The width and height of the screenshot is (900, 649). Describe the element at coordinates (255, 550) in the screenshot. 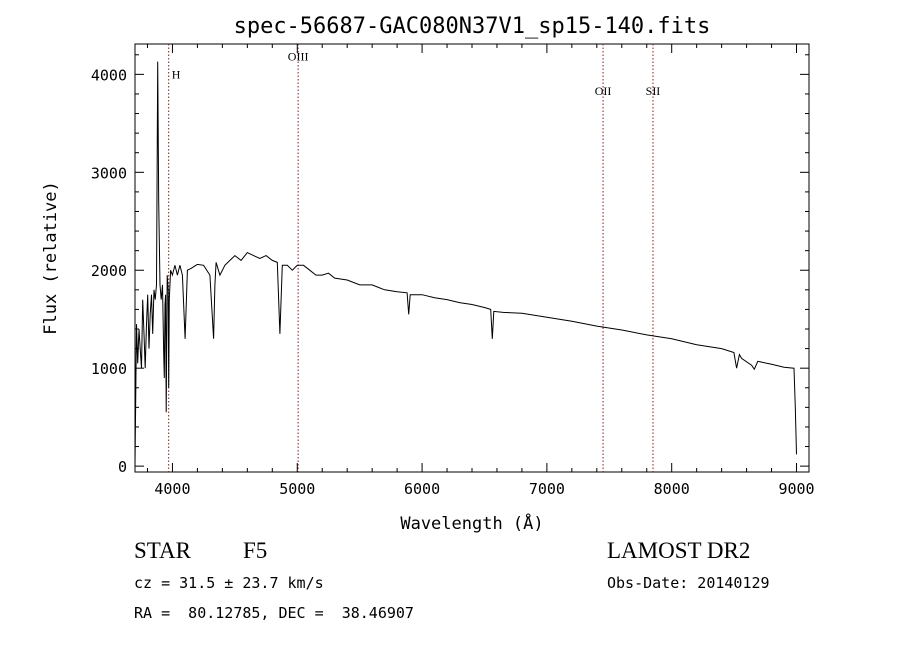

I see `object-subclass: F5` at that location.